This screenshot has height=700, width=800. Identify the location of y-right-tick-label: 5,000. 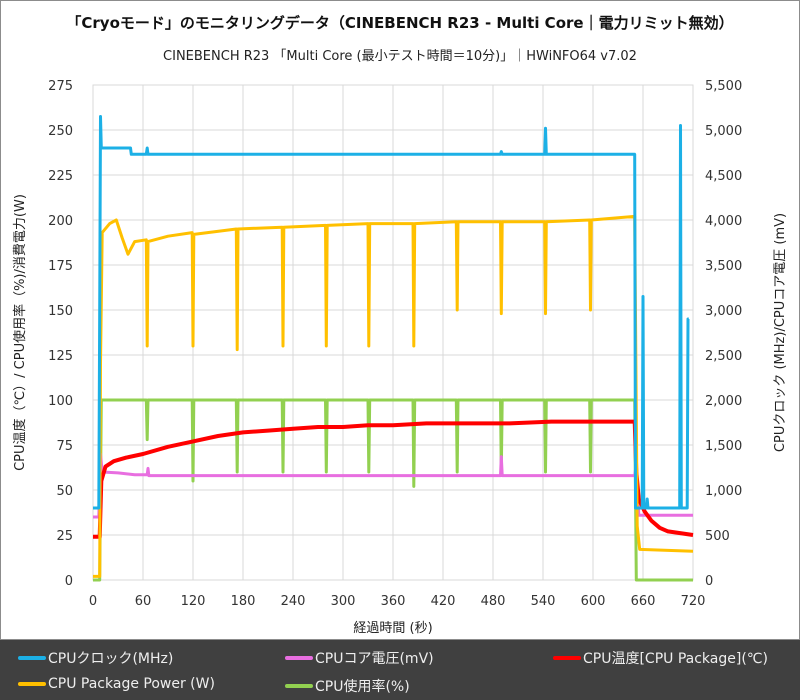
(723, 131).